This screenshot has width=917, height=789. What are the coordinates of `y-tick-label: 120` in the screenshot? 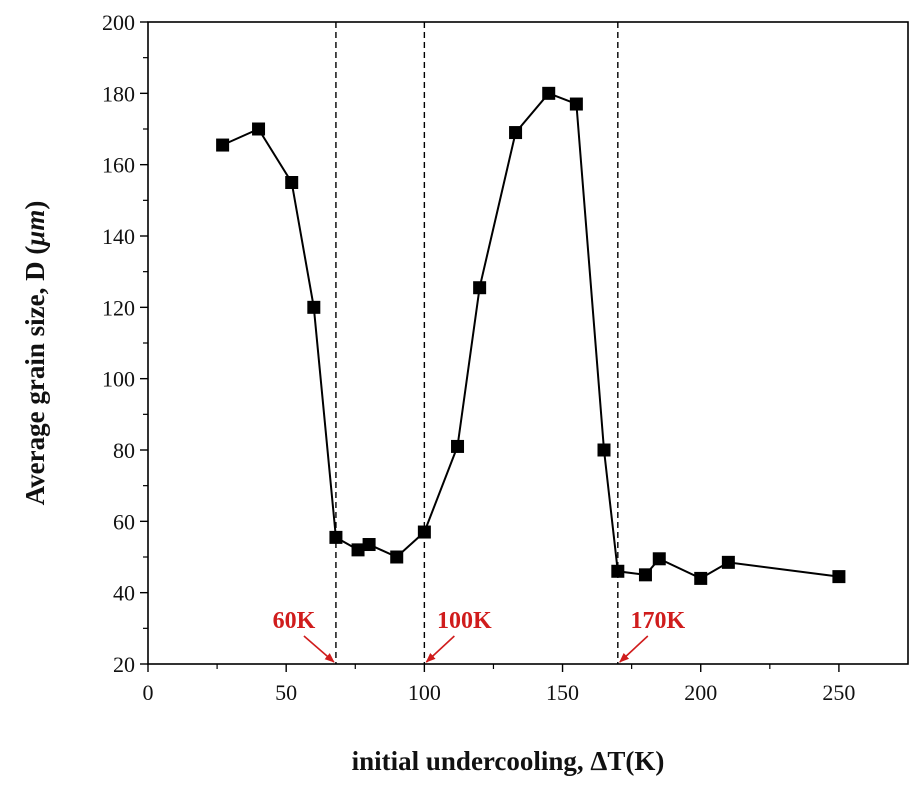 It's located at (118, 307).